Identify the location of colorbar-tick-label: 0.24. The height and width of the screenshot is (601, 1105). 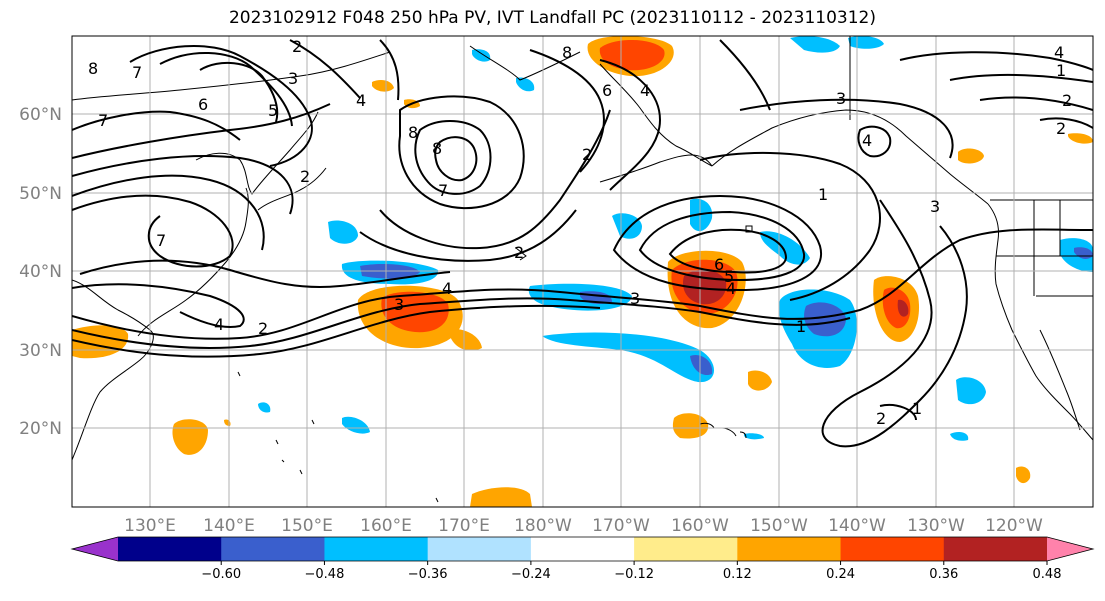
(840, 574).